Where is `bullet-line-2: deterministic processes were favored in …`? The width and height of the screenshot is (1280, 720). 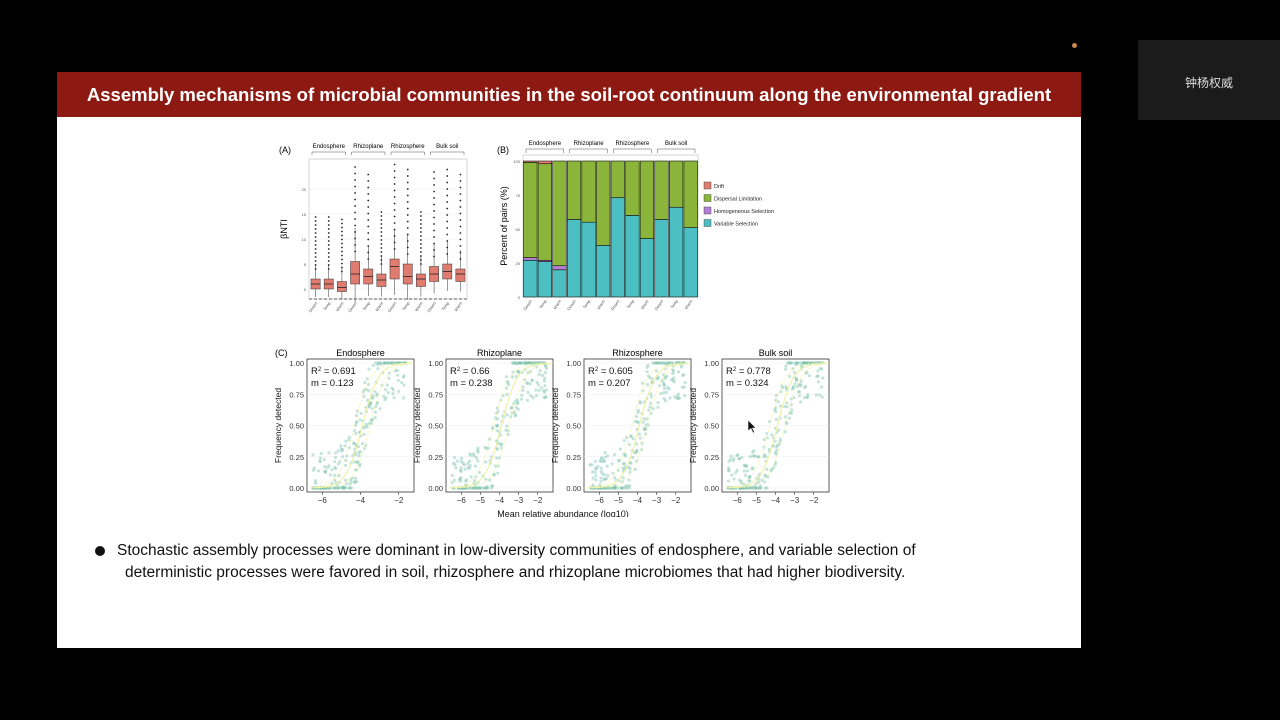
bullet-line-2: deterministic processes were favored in … is located at coordinates (515, 572).